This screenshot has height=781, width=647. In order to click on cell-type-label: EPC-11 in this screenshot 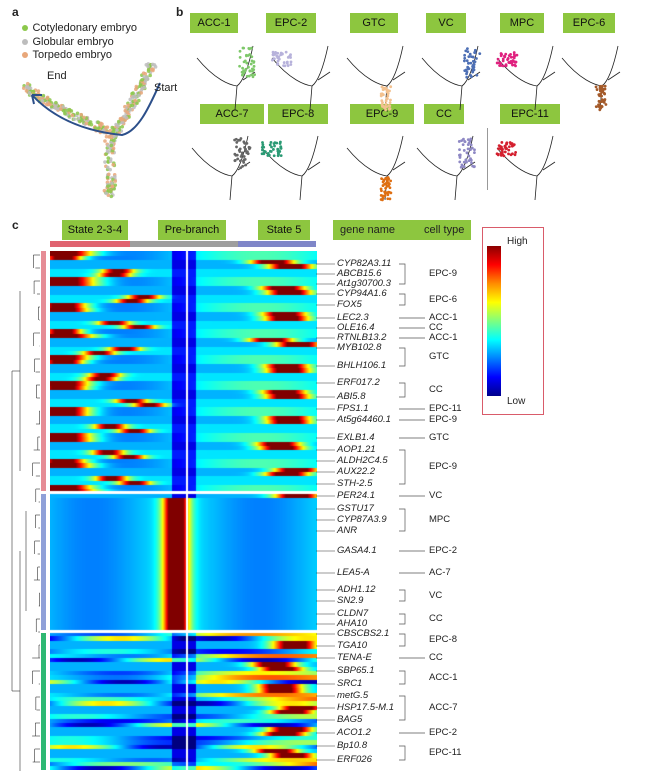, I will do `click(445, 752)`.